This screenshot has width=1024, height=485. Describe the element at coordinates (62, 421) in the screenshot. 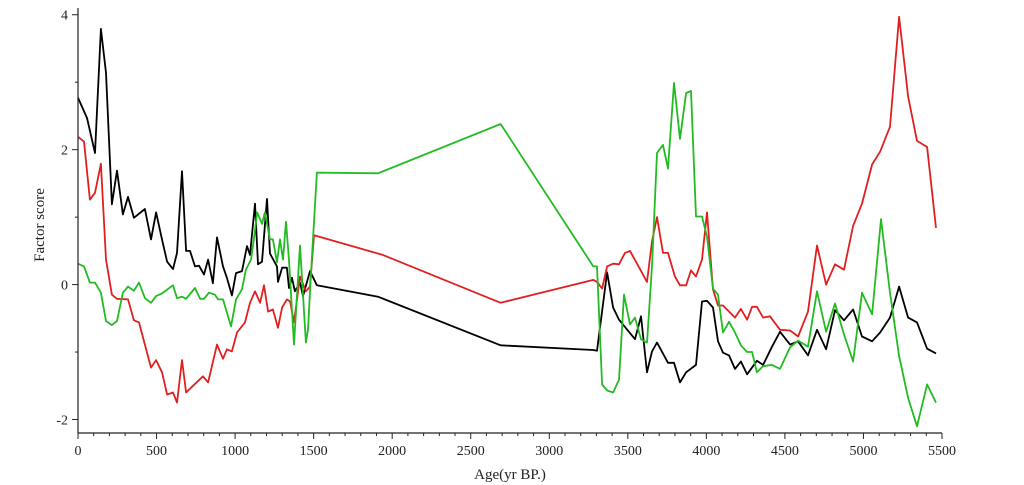

I see `y-tick-label: -2` at that location.